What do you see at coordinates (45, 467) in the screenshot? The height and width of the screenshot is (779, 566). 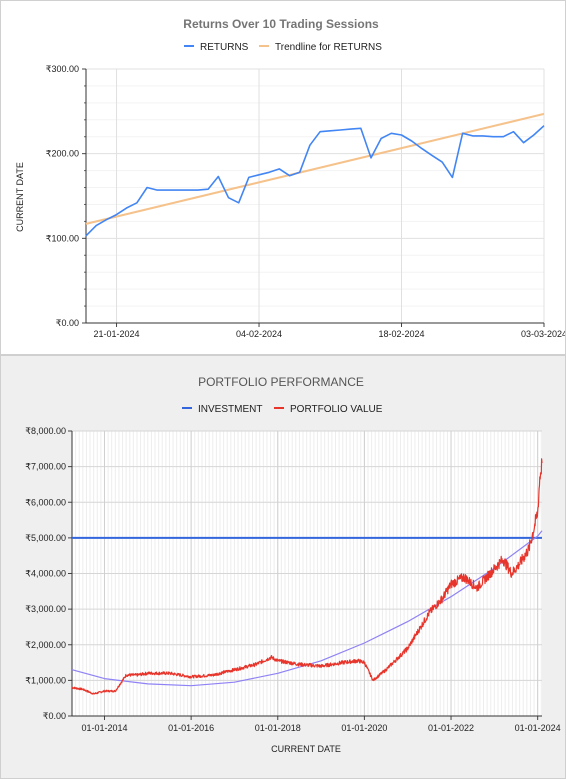 I see `y-tick-label: ₹7,000.00` at bounding box center [45, 467].